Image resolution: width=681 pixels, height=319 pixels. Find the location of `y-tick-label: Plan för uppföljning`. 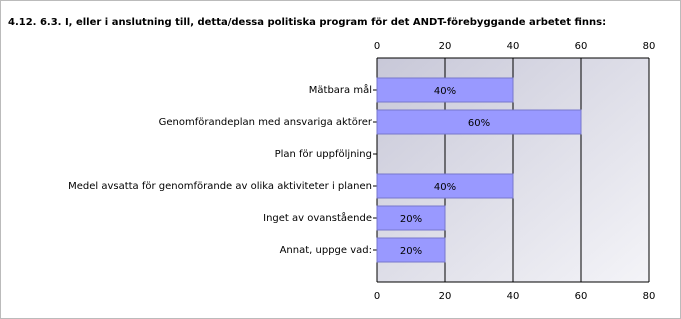

y-tick-label: Plan för uppföljning is located at coordinates (323, 154).